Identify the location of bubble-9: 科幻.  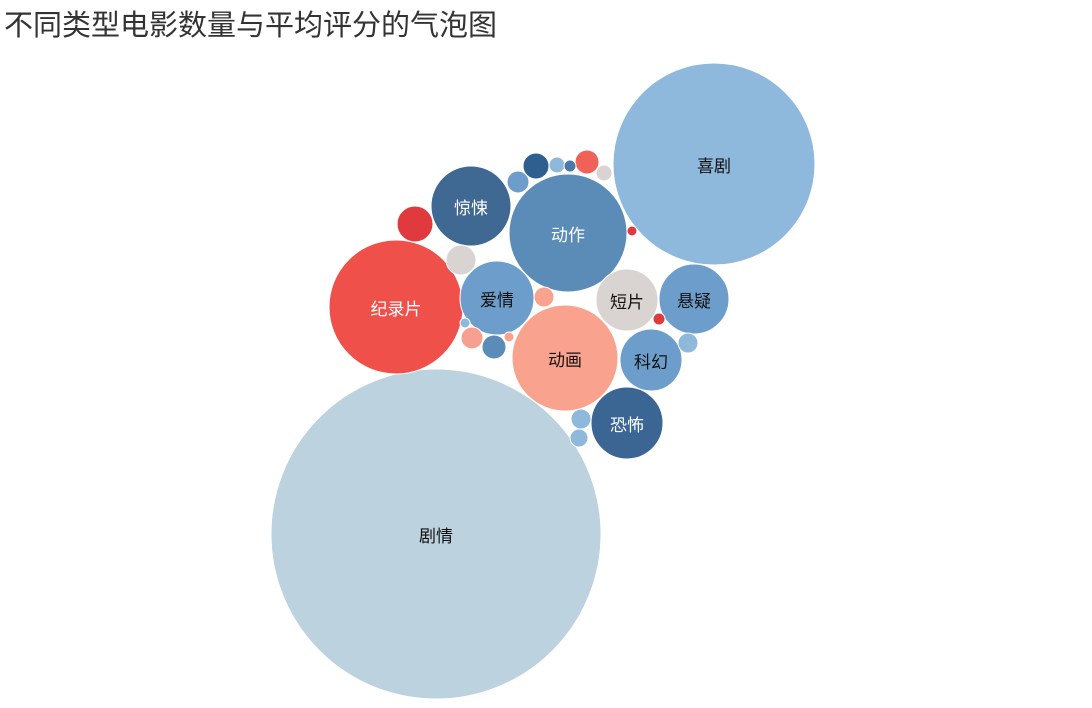
(651, 360).